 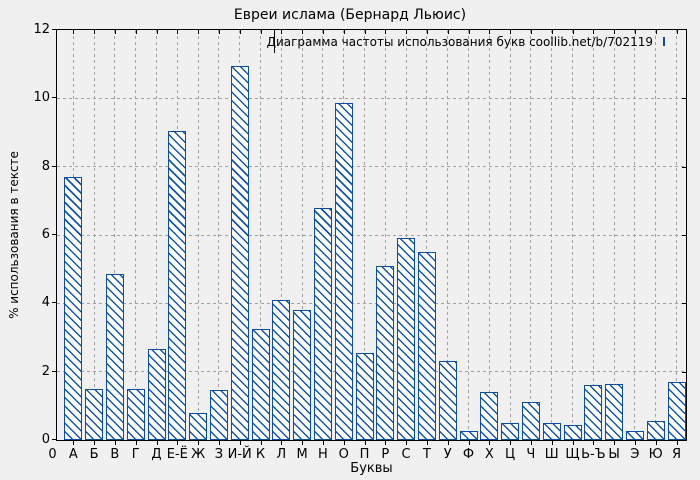 What do you see at coordinates (52, 454) in the screenshot?
I see `x-tick-label: 0` at bounding box center [52, 454].